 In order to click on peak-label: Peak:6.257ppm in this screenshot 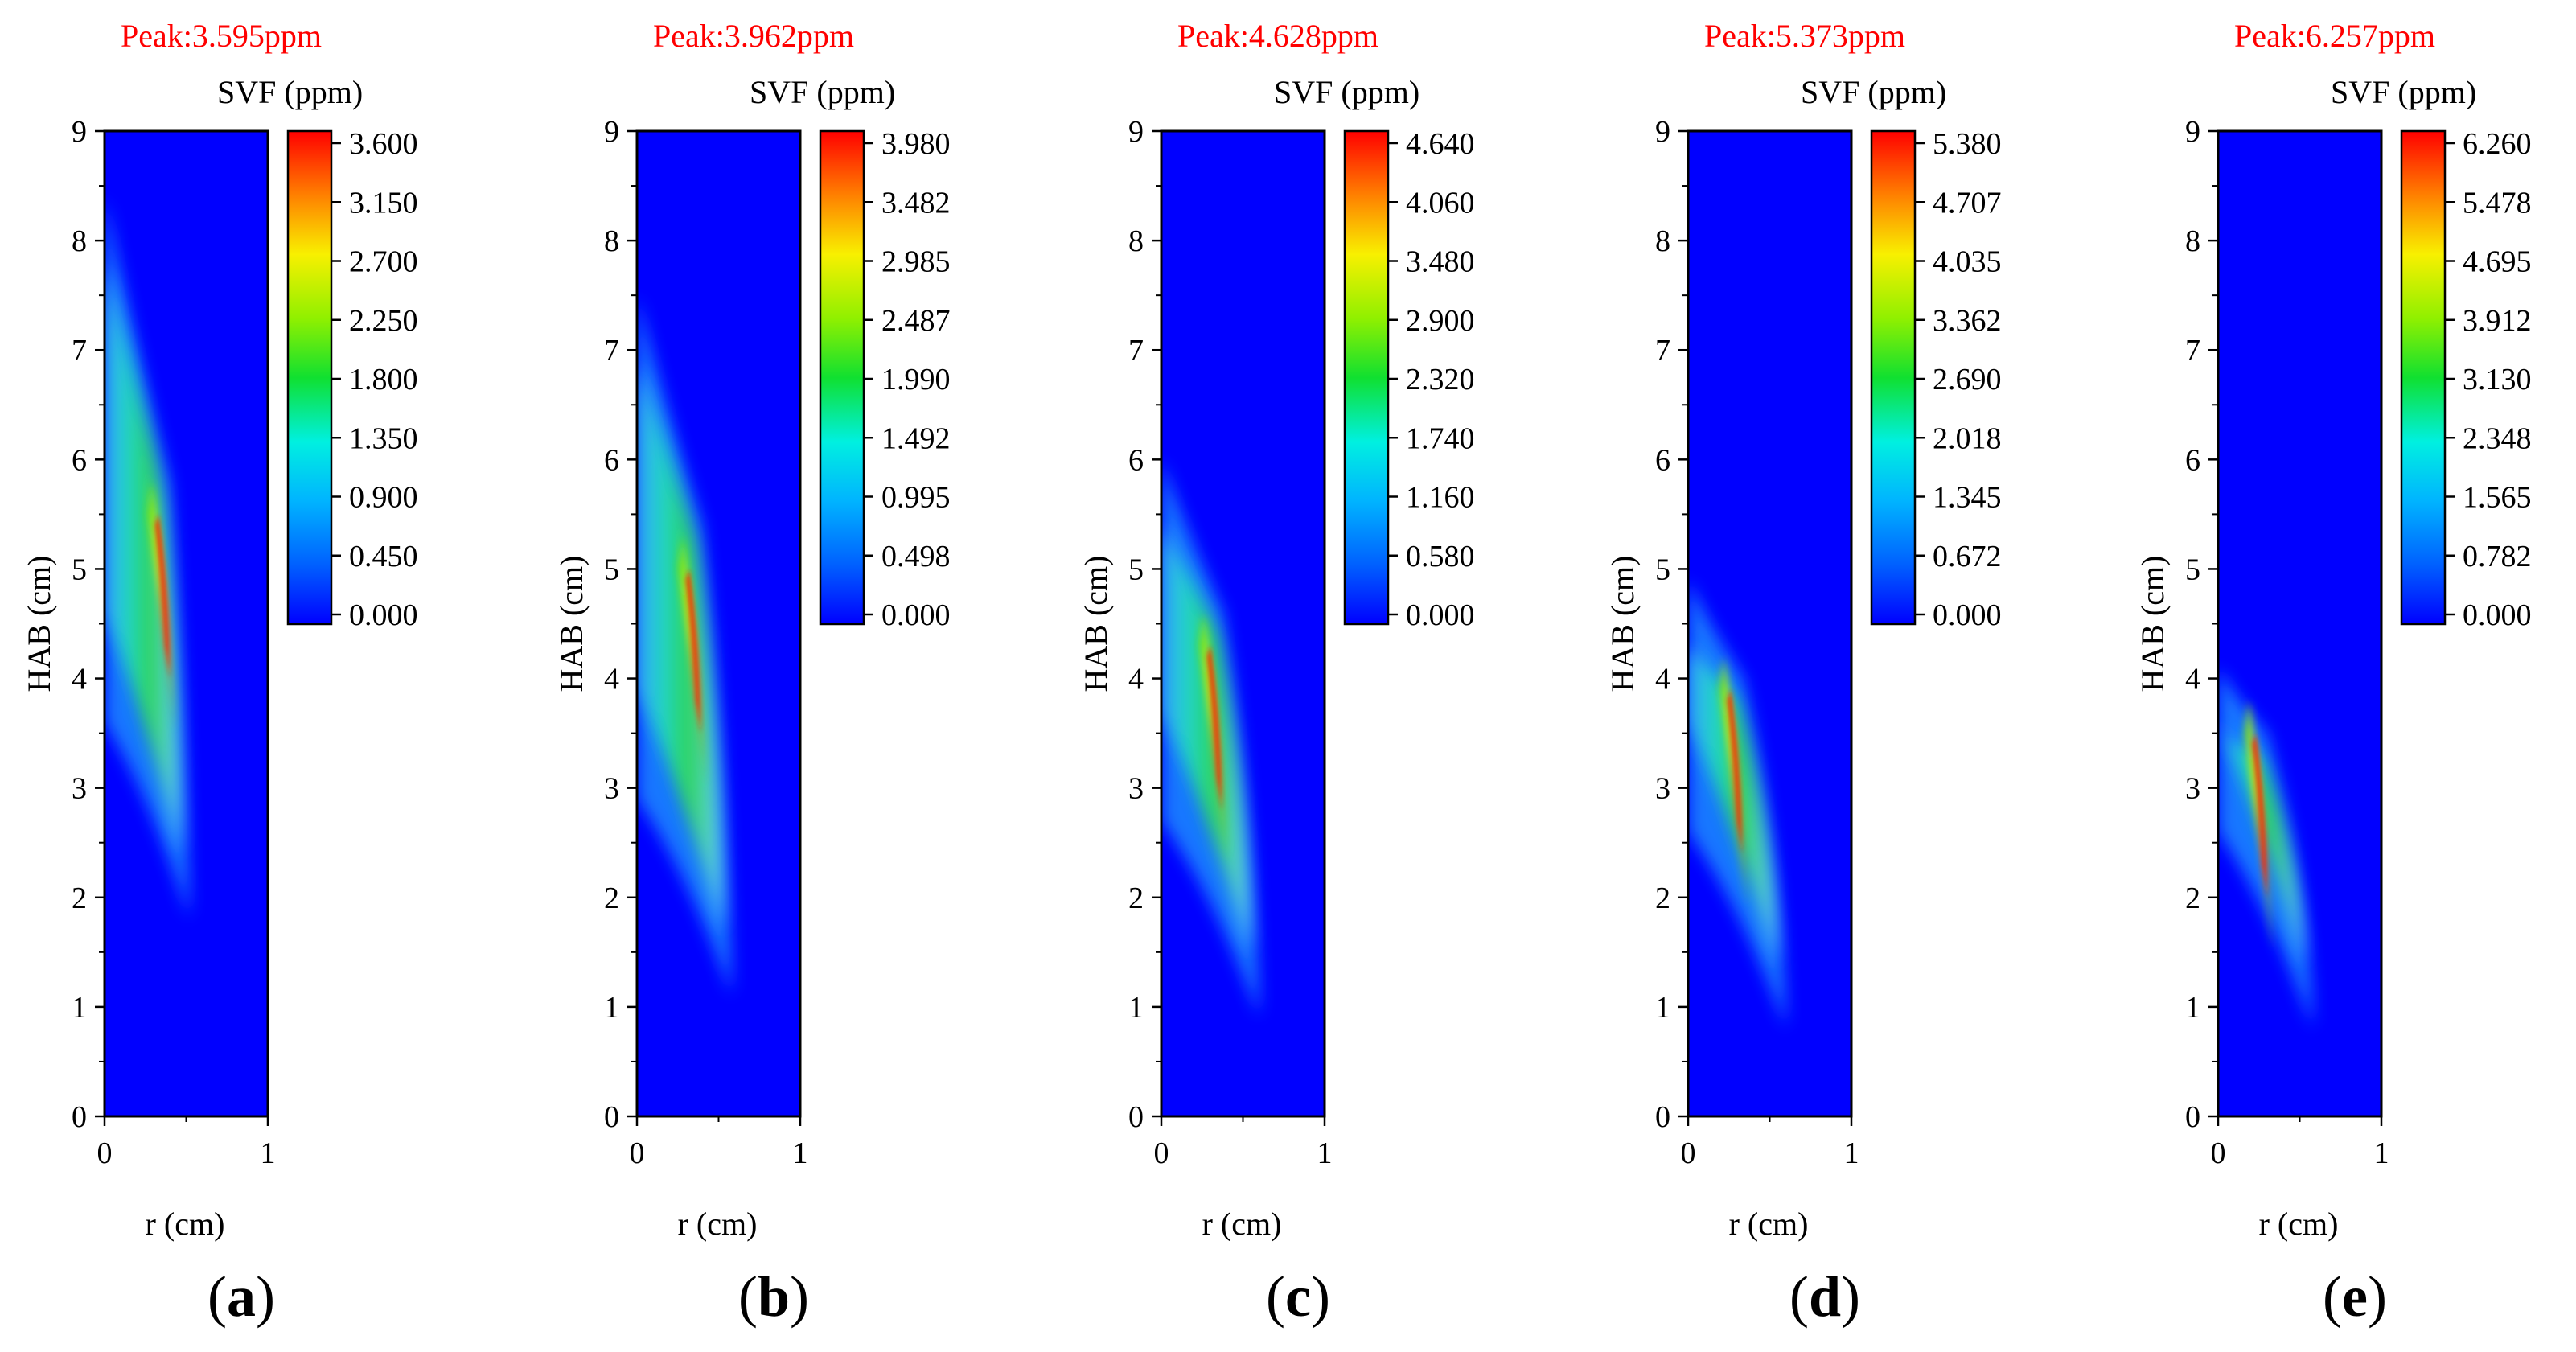, I will do `click(2334, 36)`.